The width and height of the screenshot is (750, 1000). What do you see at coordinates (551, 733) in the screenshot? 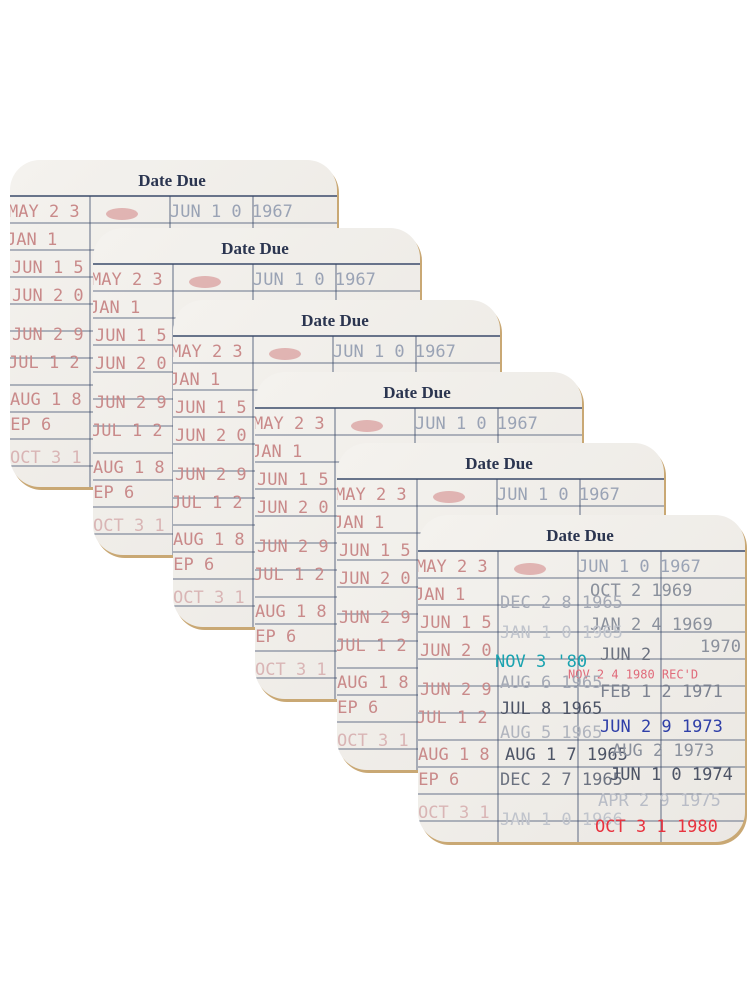
I see `date-stamp: AUG 5 1965` at bounding box center [551, 733].